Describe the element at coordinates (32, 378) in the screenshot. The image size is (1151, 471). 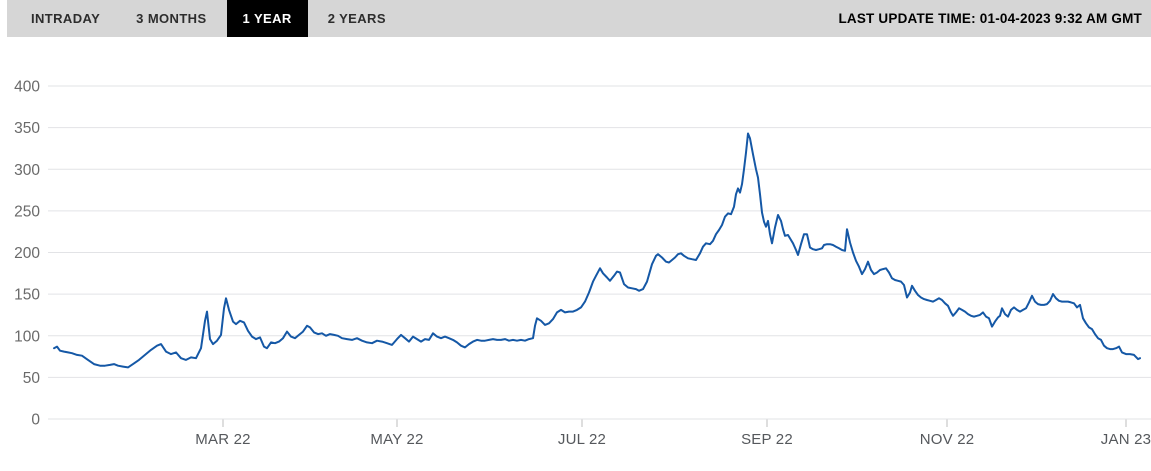
I see `y-axis-label: 50` at that location.